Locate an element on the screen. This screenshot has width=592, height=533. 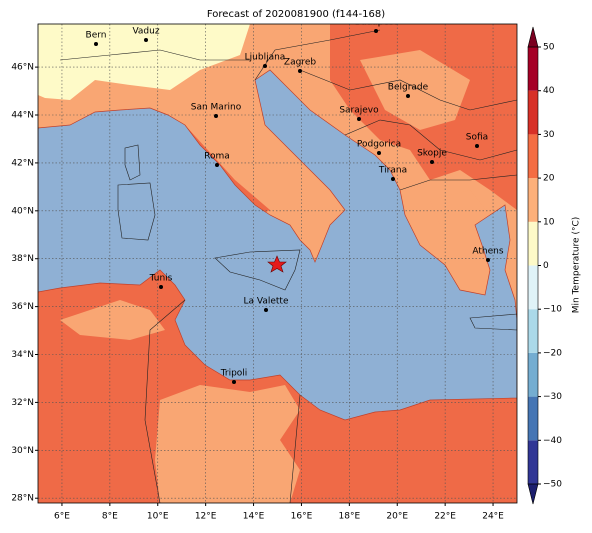
cool-region is located at coordinates (144, 62).